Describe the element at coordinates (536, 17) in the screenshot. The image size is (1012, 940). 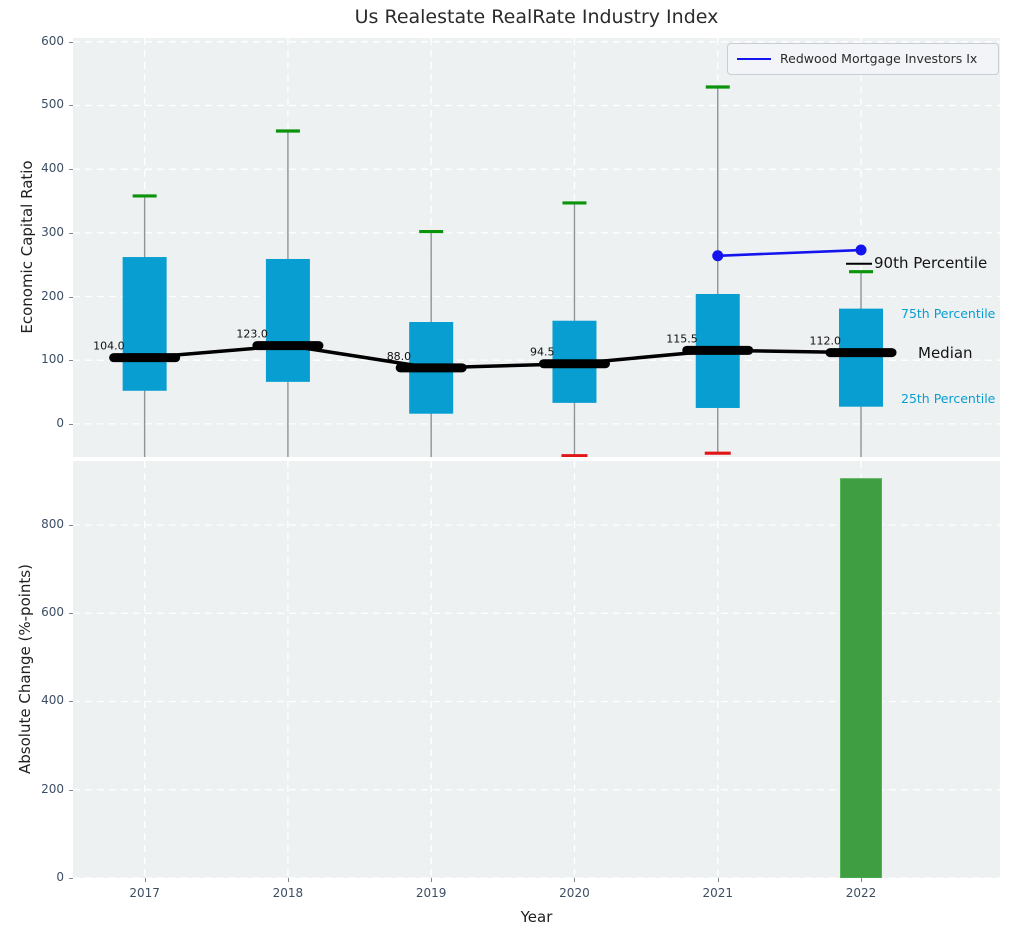
I see `chart-title: Us Realestate RealRate Industry Index` at that location.